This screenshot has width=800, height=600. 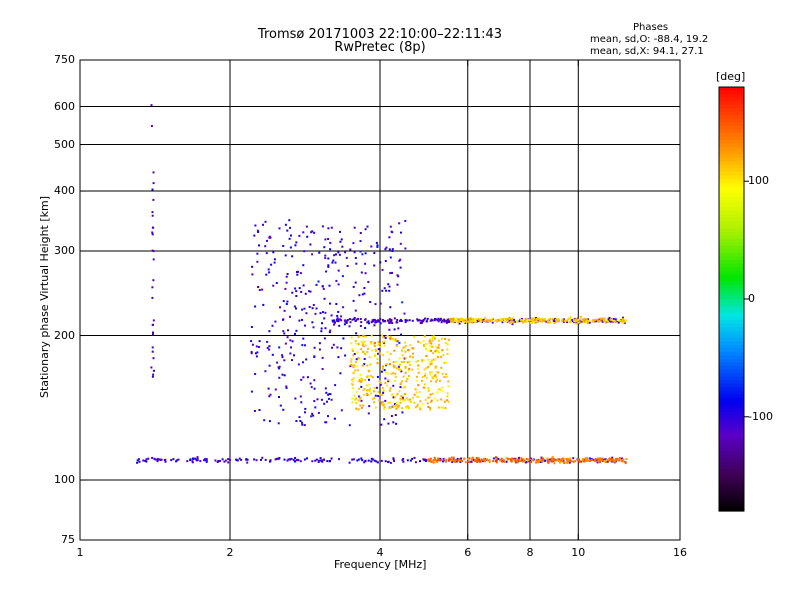 What do you see at coordinates (64, 335) in the screenshot?
I see `y-tick-label: 200` at bounding box center [64, 335].